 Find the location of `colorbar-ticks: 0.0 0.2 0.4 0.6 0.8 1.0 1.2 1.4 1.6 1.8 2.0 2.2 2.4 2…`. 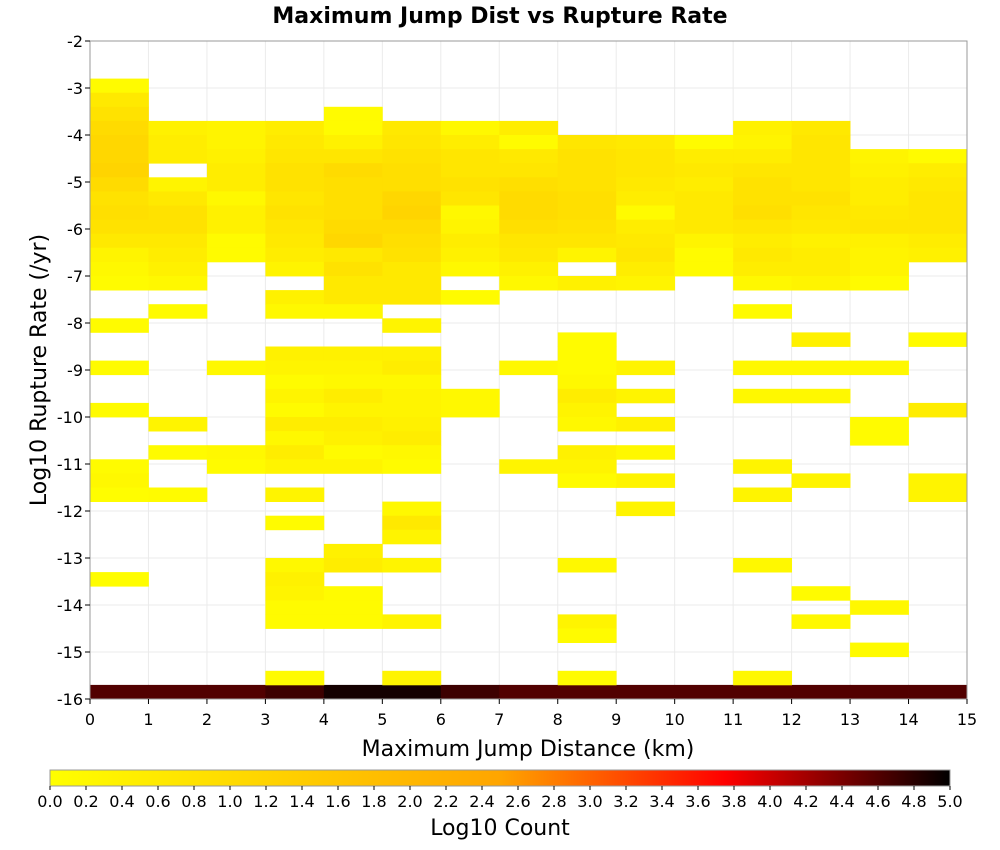

colorbar-ticks: 0.0 0.2 0.4 0.6 0.8 1.0 1.2 1.4 1.6 1.8 2.0 2.2 2.4 2… is located at coordinates (500, 798).